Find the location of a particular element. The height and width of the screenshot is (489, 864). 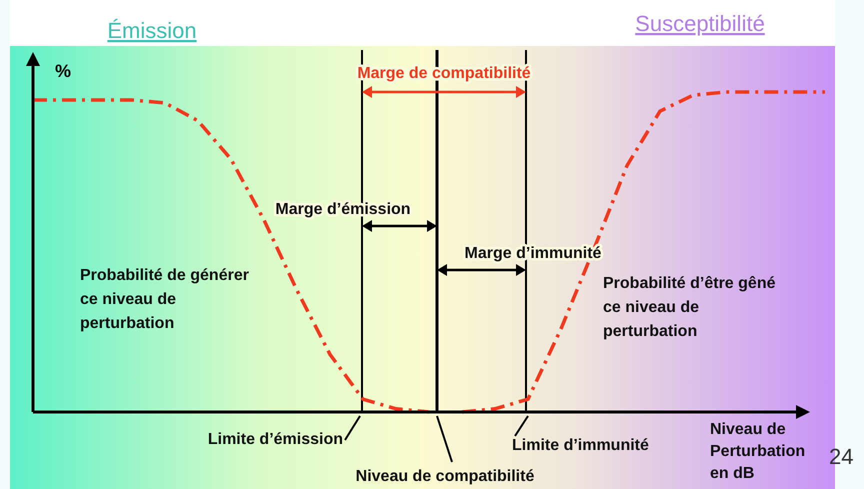

annotation: Probabilité de générer ce niveau de perturbation is located at coordinates (164, 299).